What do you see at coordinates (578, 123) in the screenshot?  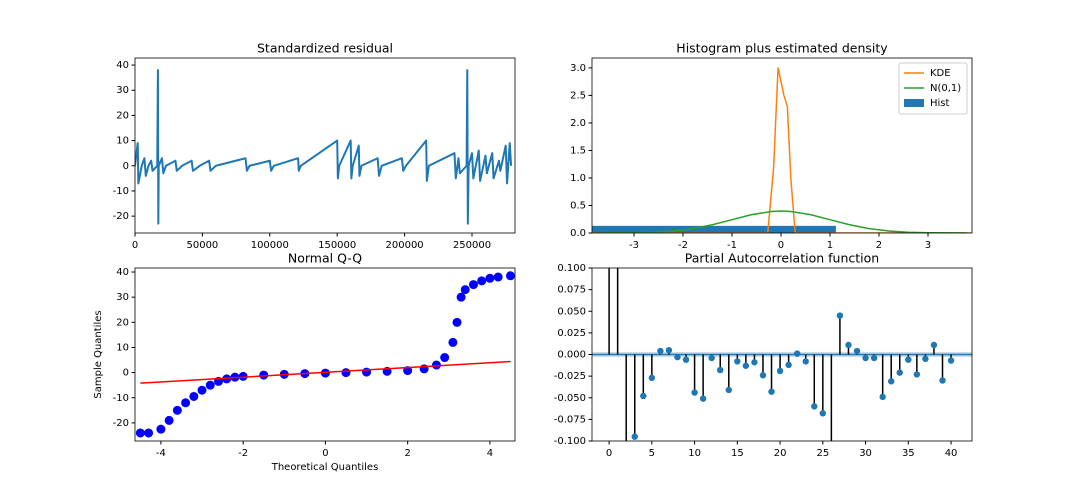 I see `y-tick-label: 2.0` at bounding box center [578, 123].